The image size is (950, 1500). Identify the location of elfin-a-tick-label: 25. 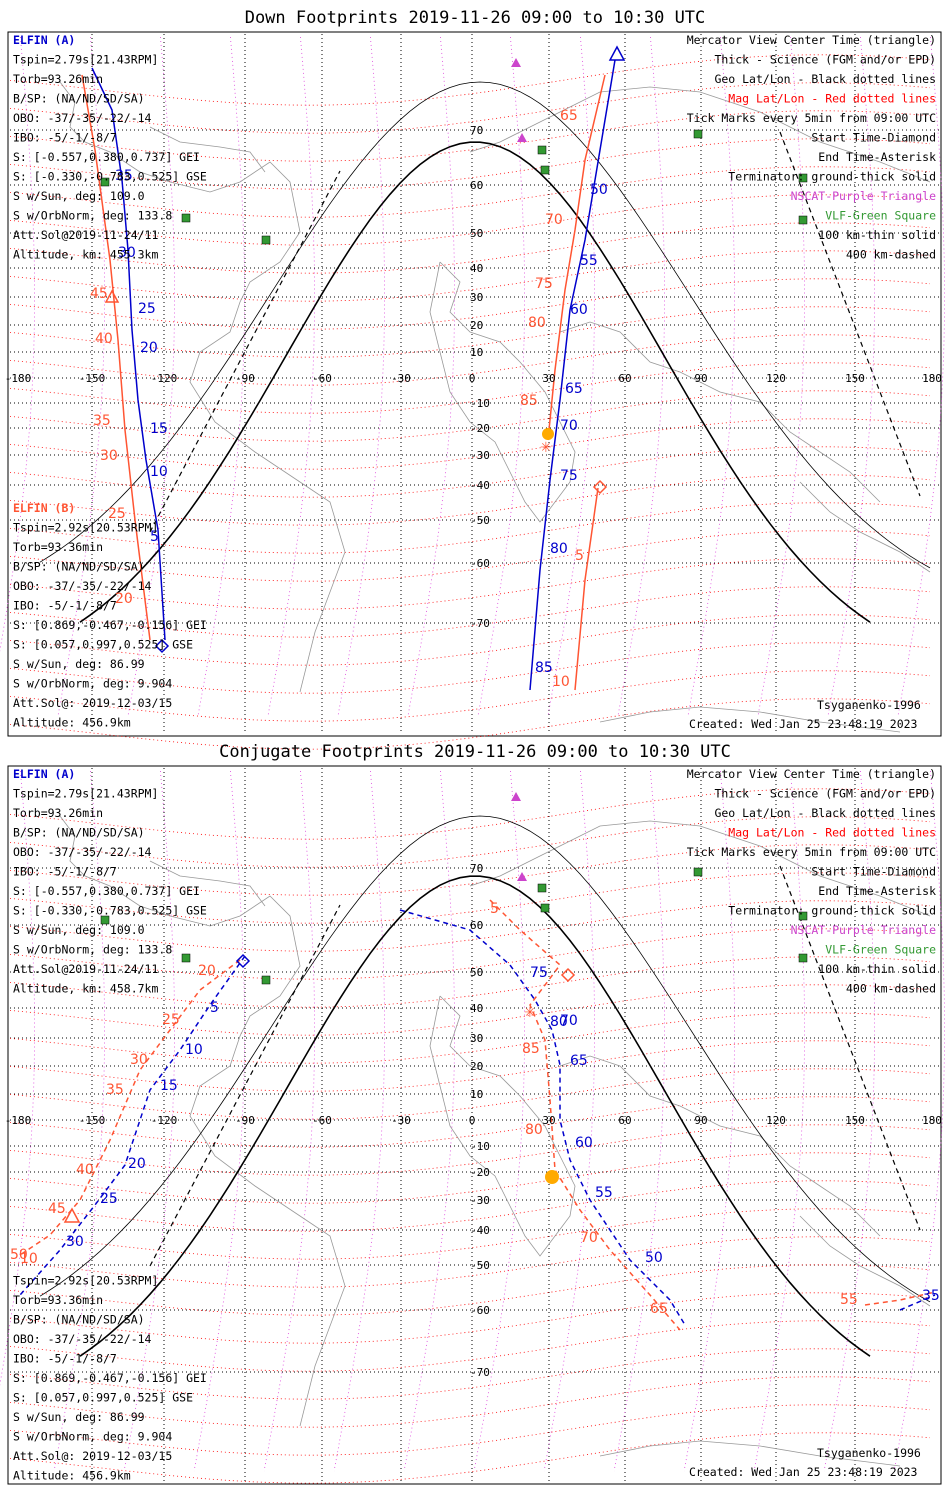
(147, 309).